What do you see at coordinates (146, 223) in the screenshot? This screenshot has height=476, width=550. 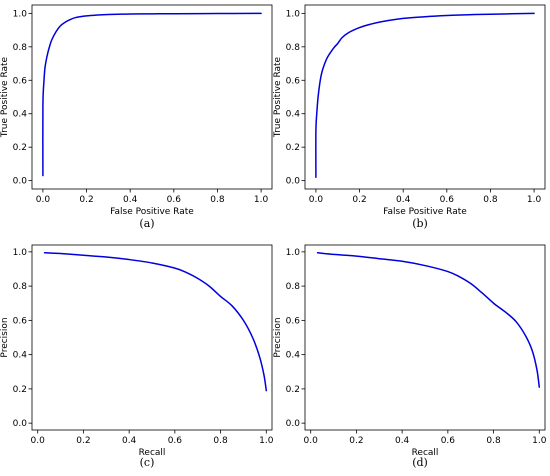 I see `subfigure-caption: (a)` at bounding box center [146, 223].